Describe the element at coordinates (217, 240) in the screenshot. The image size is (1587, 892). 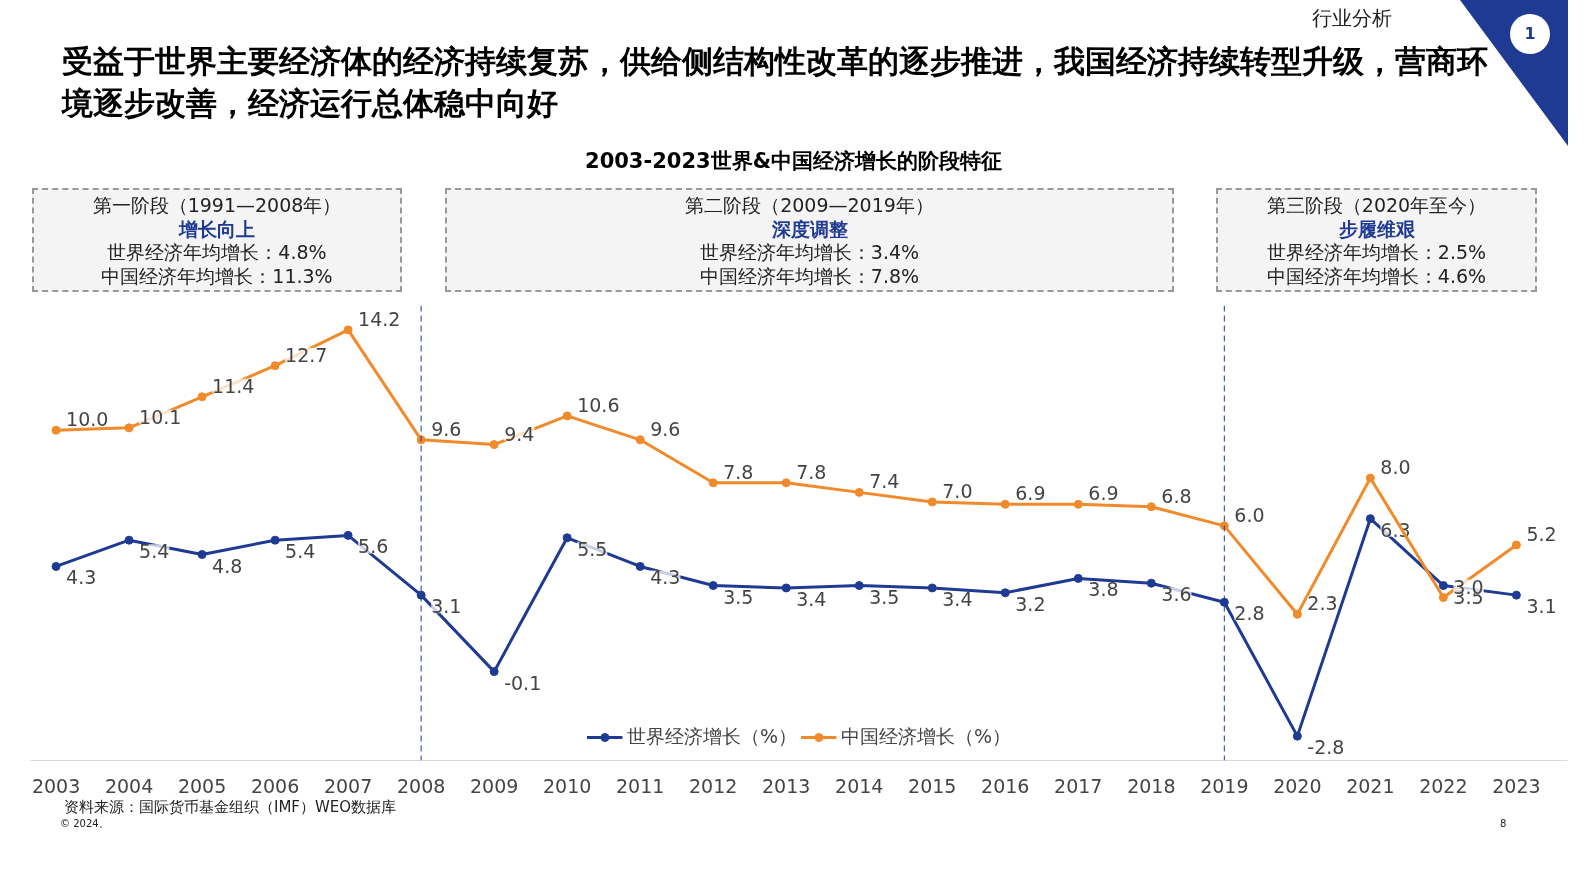
I see `stage-box: 第一阶段（1991—2008年） 增长向上 世界经济年均增长：4.8% 中国经济年均增长：11.3%` at that location.